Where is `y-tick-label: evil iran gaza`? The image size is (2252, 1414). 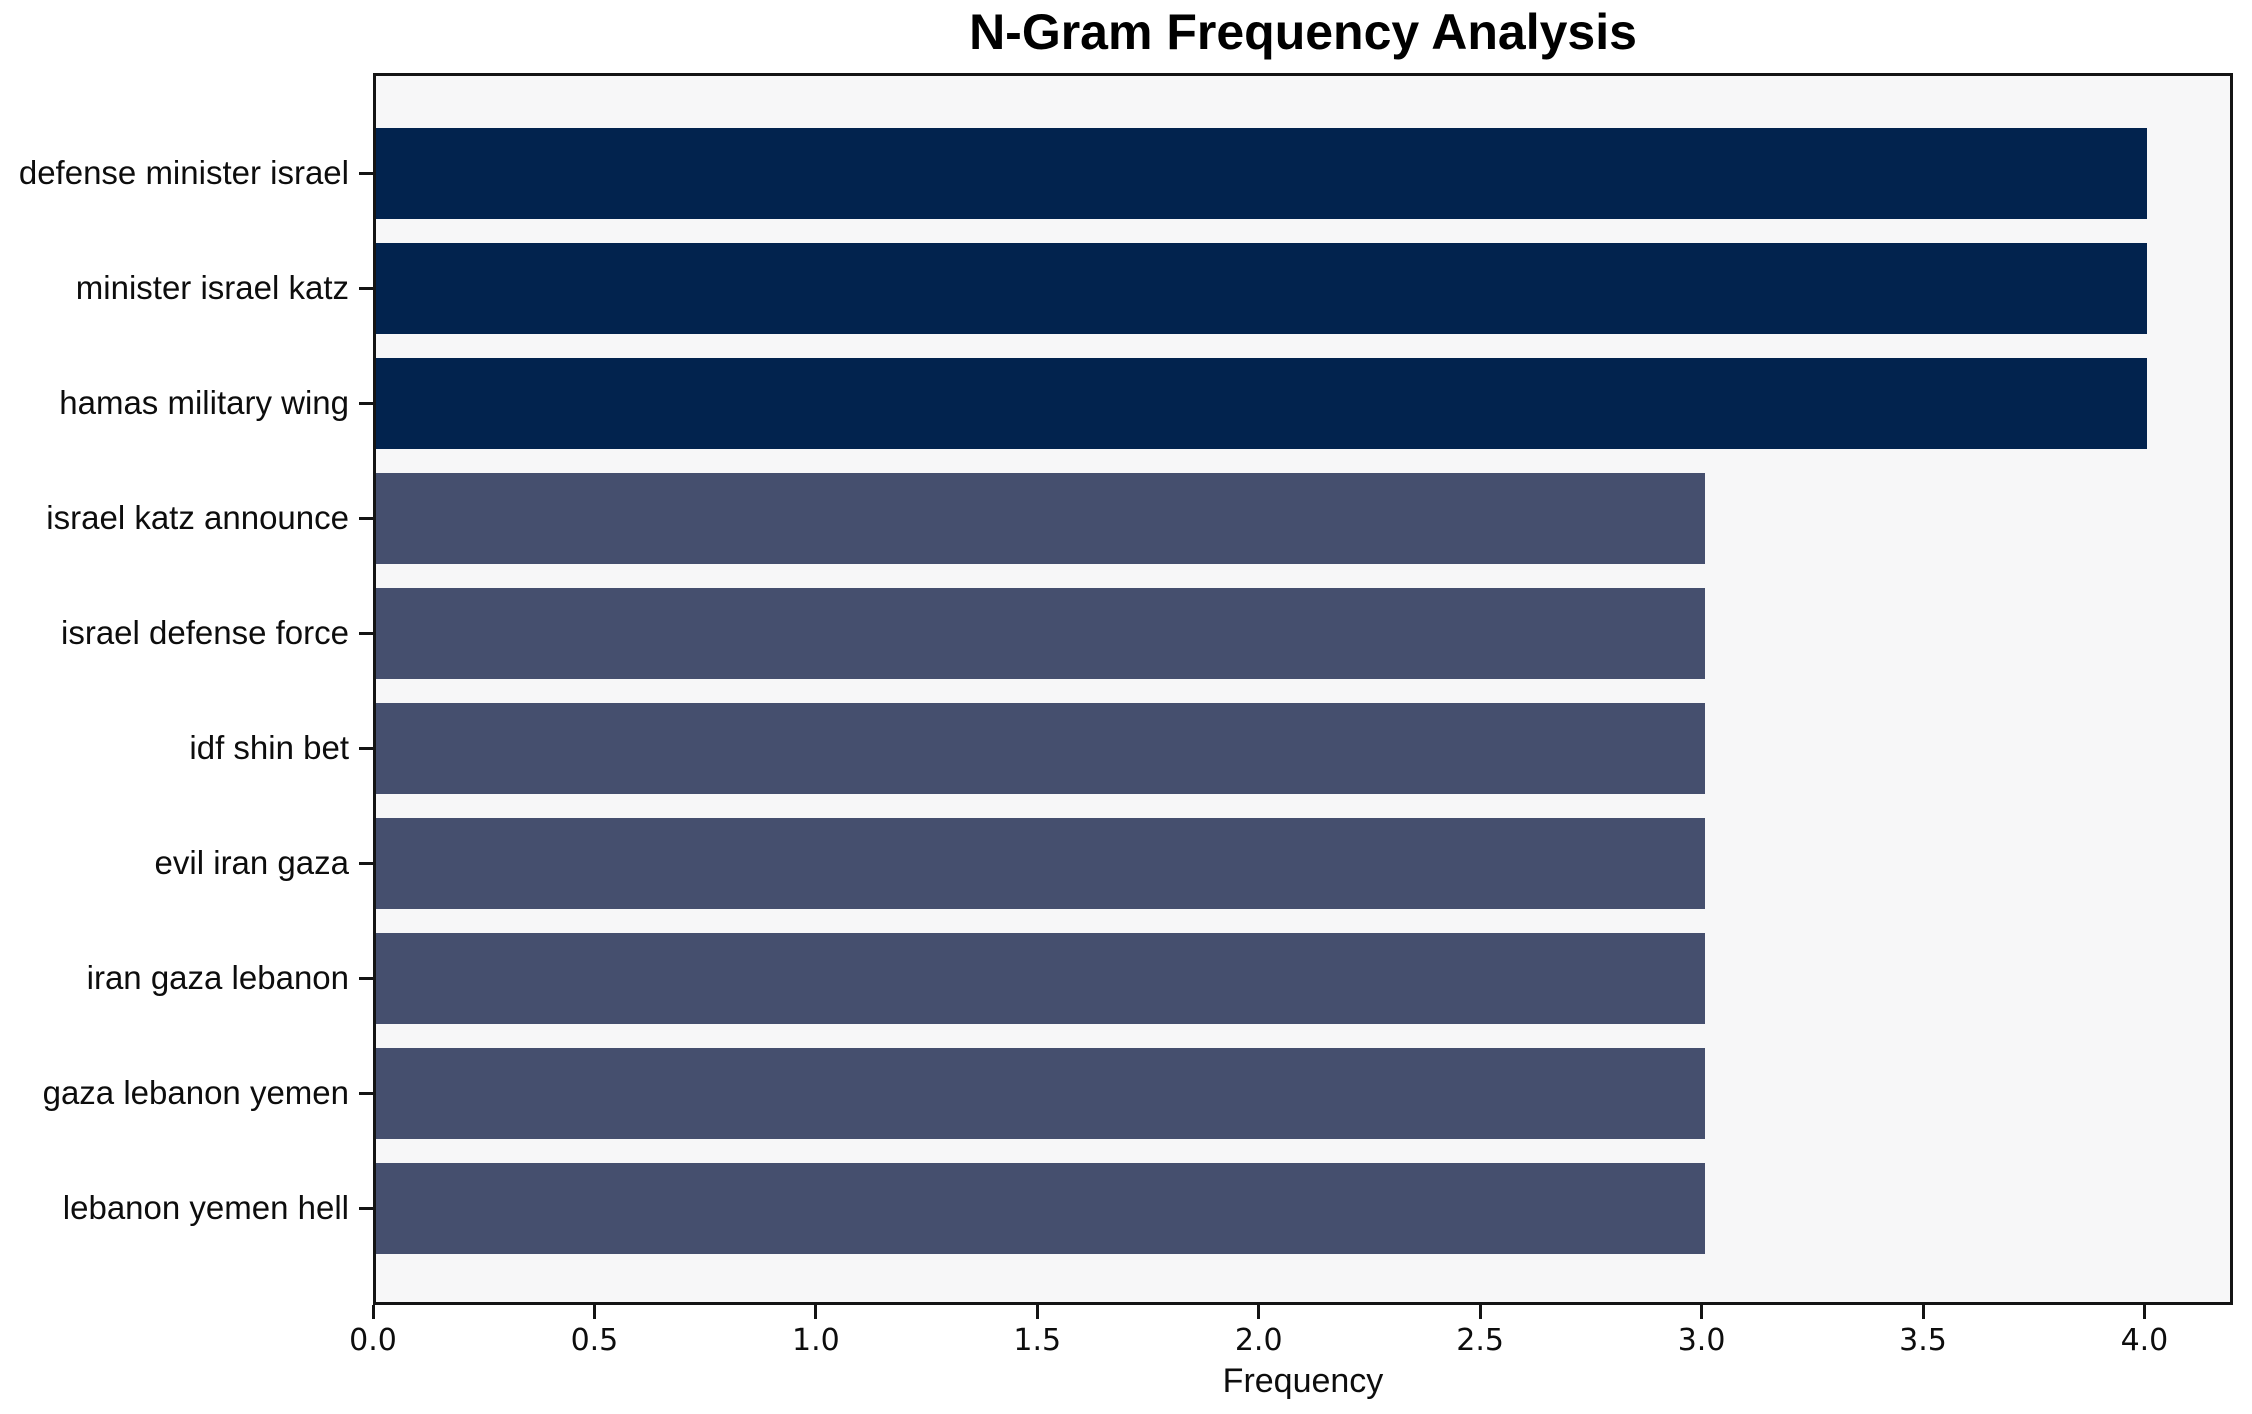
y-tick-label: evil iran gaza is located at coordinates (251, 862).